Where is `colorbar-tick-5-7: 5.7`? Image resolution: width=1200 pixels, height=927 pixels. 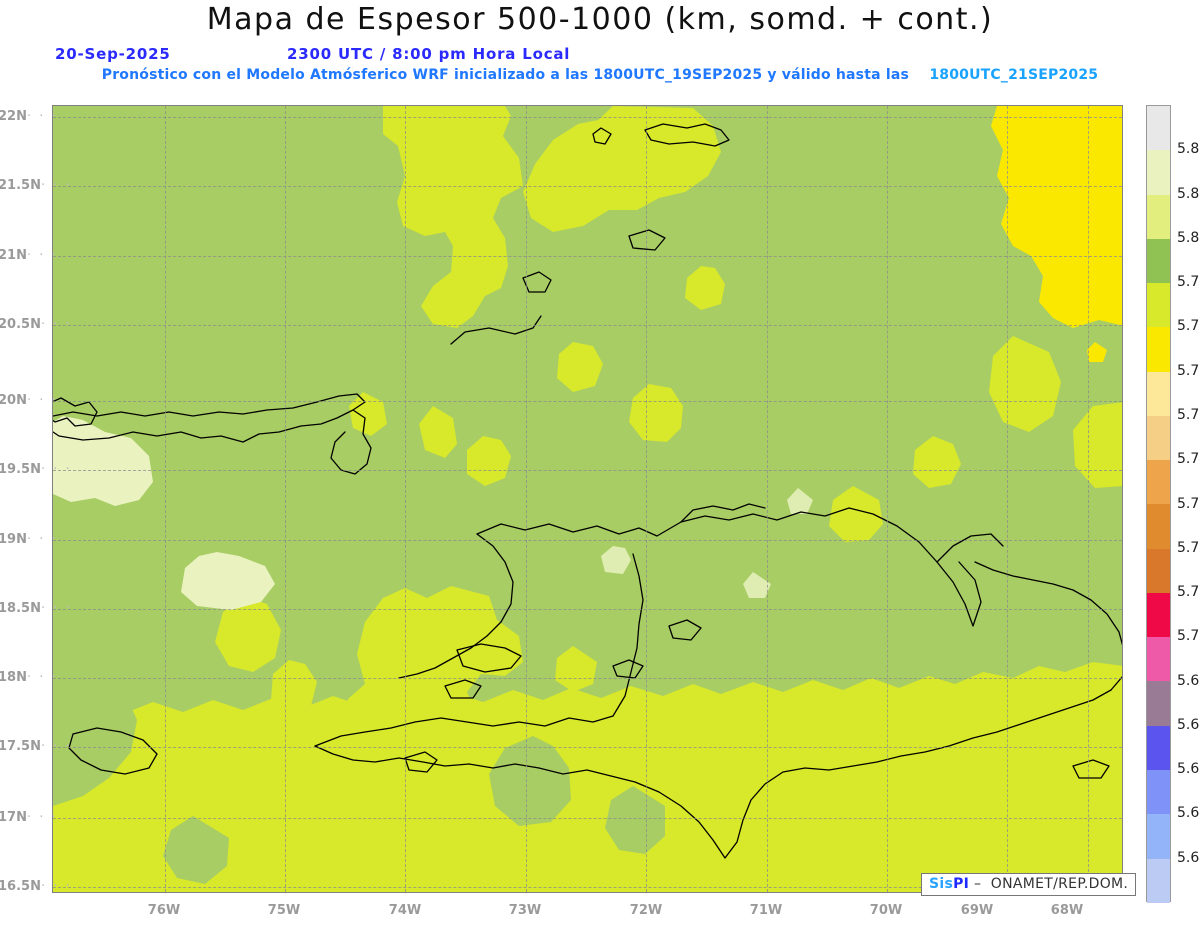
colorbar-tick-5-7: 5.7 is located at coordinates (1188, 636).